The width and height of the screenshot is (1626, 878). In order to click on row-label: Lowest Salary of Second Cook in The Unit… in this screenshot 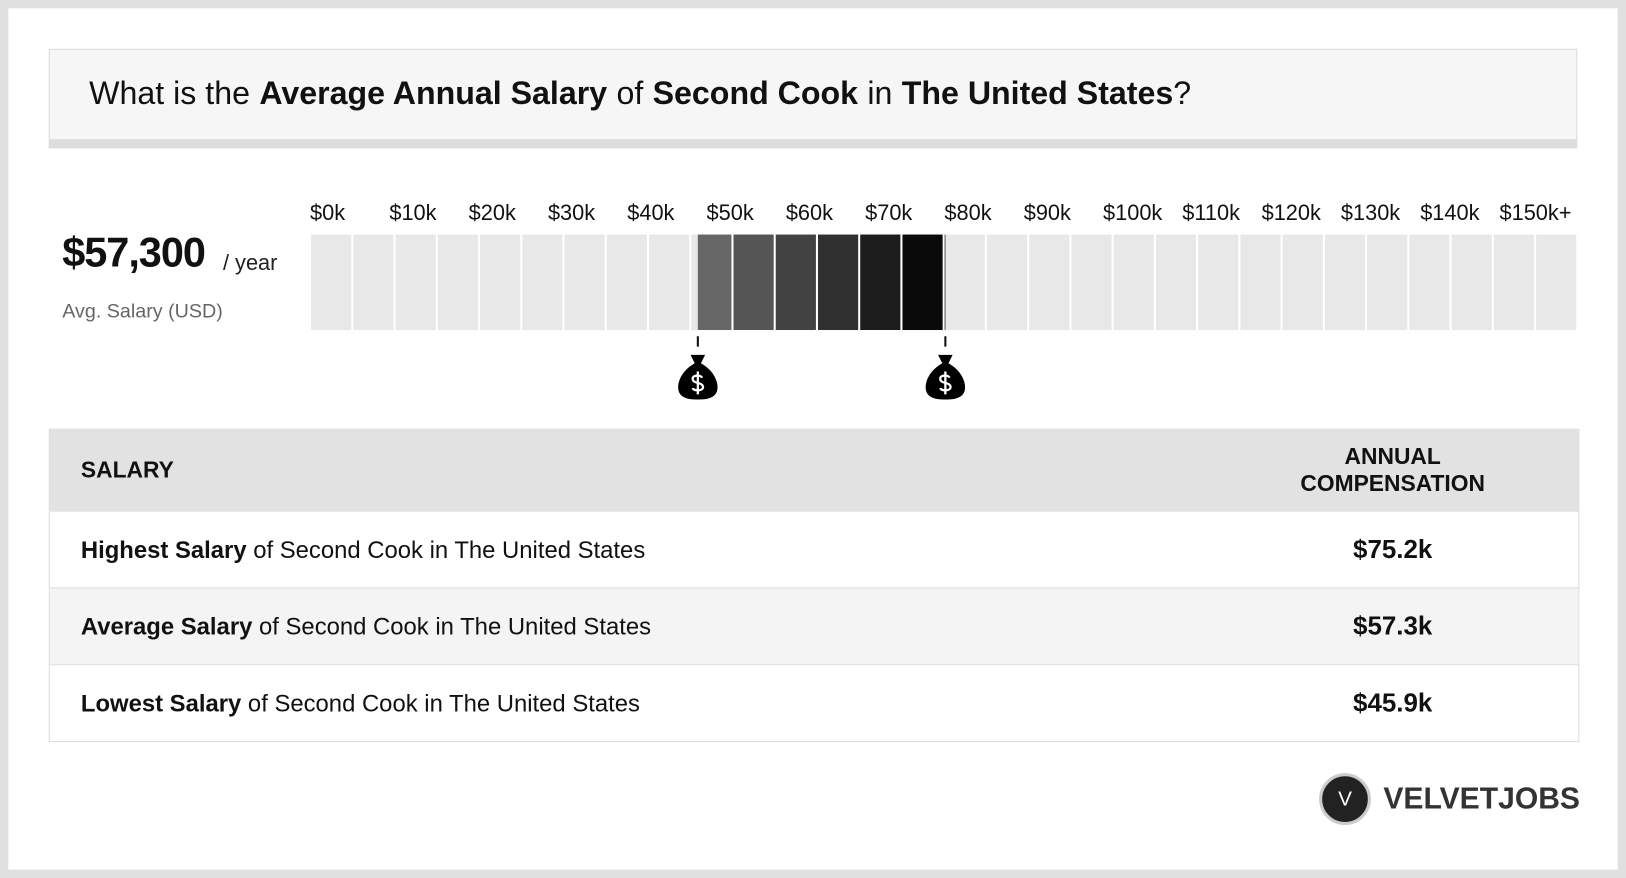, I will do `click(360, 703)`.